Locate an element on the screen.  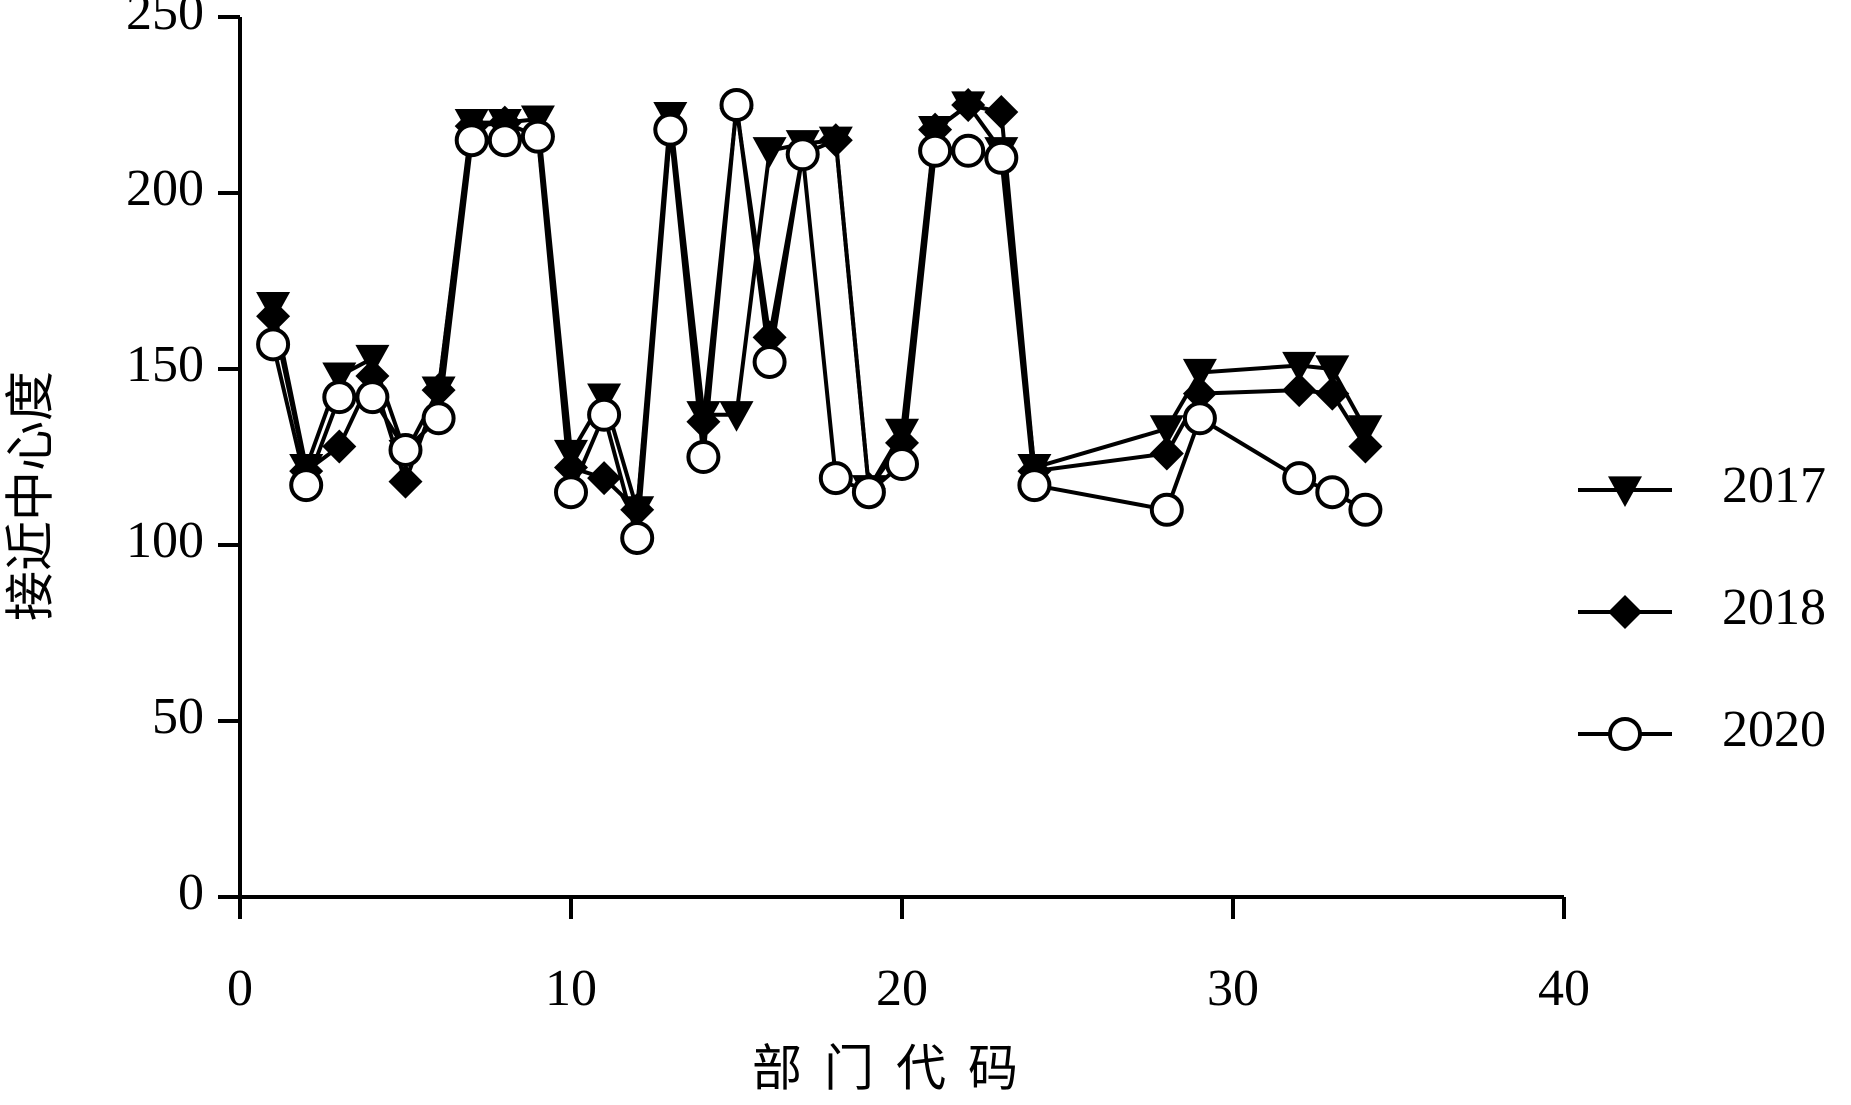
y-axis-title: 接近中心度 is located at coordinates (31, 496).